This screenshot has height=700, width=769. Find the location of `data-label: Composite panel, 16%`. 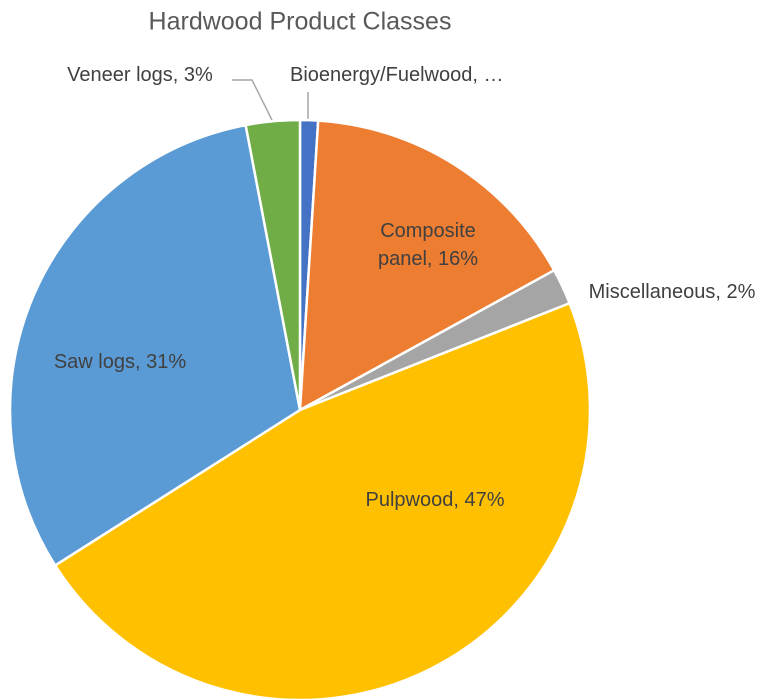

data-label: Composite panel, 16% is located at coordinates (428, 245).